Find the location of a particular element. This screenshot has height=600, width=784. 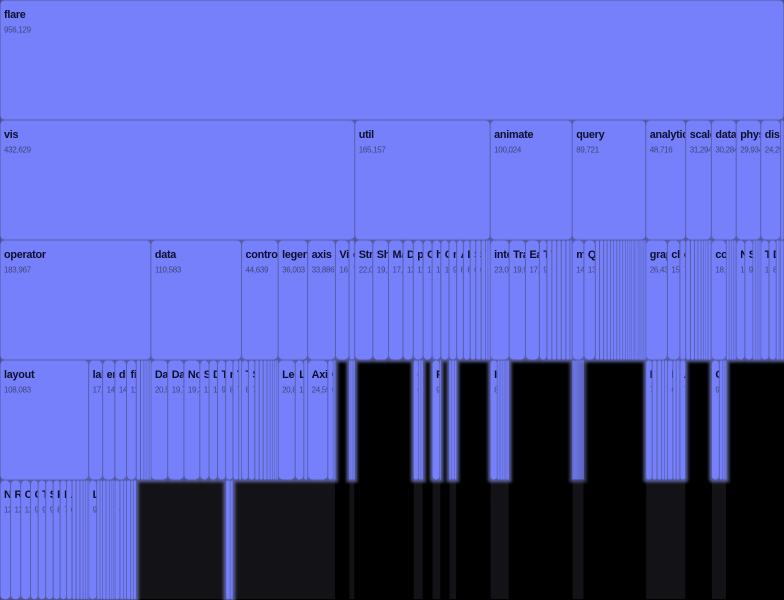

svg-text: 5,842 is located at coordinates (565, 269).